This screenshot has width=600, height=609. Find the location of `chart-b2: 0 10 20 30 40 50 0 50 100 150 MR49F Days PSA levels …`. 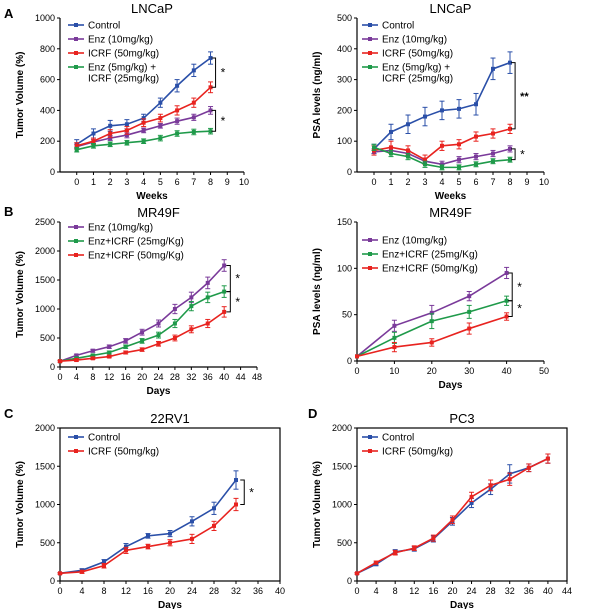

chart-b2: 0 10 20 30 40 50 0 50 100 150 MR49F Days PSA levels … is located at coordinates (430, 298).